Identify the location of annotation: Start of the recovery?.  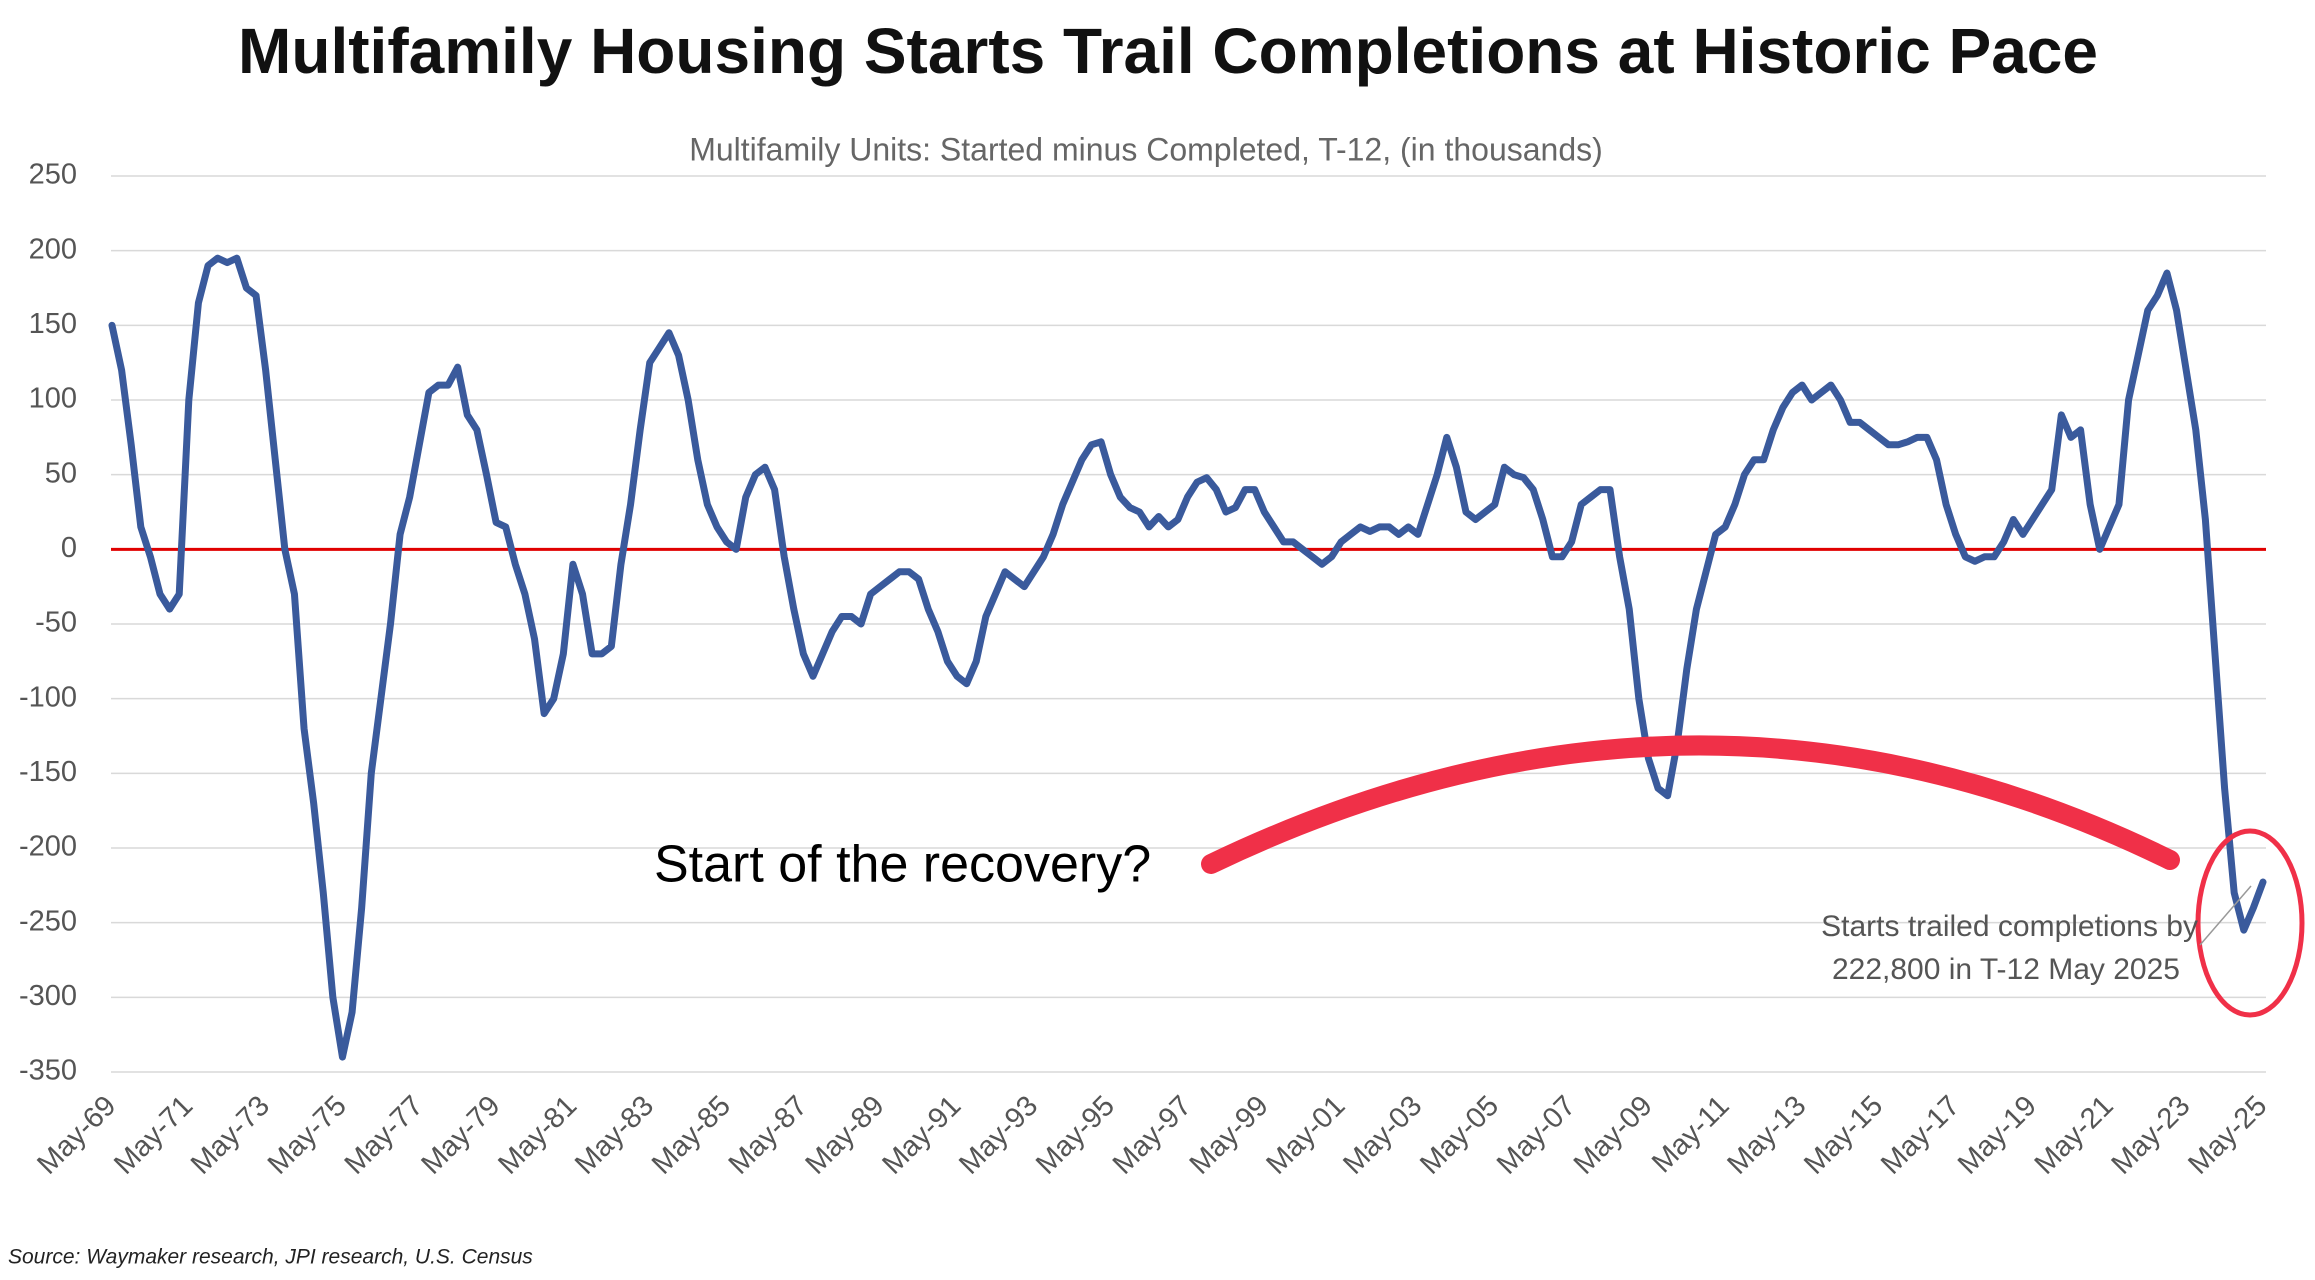
(902, 865).